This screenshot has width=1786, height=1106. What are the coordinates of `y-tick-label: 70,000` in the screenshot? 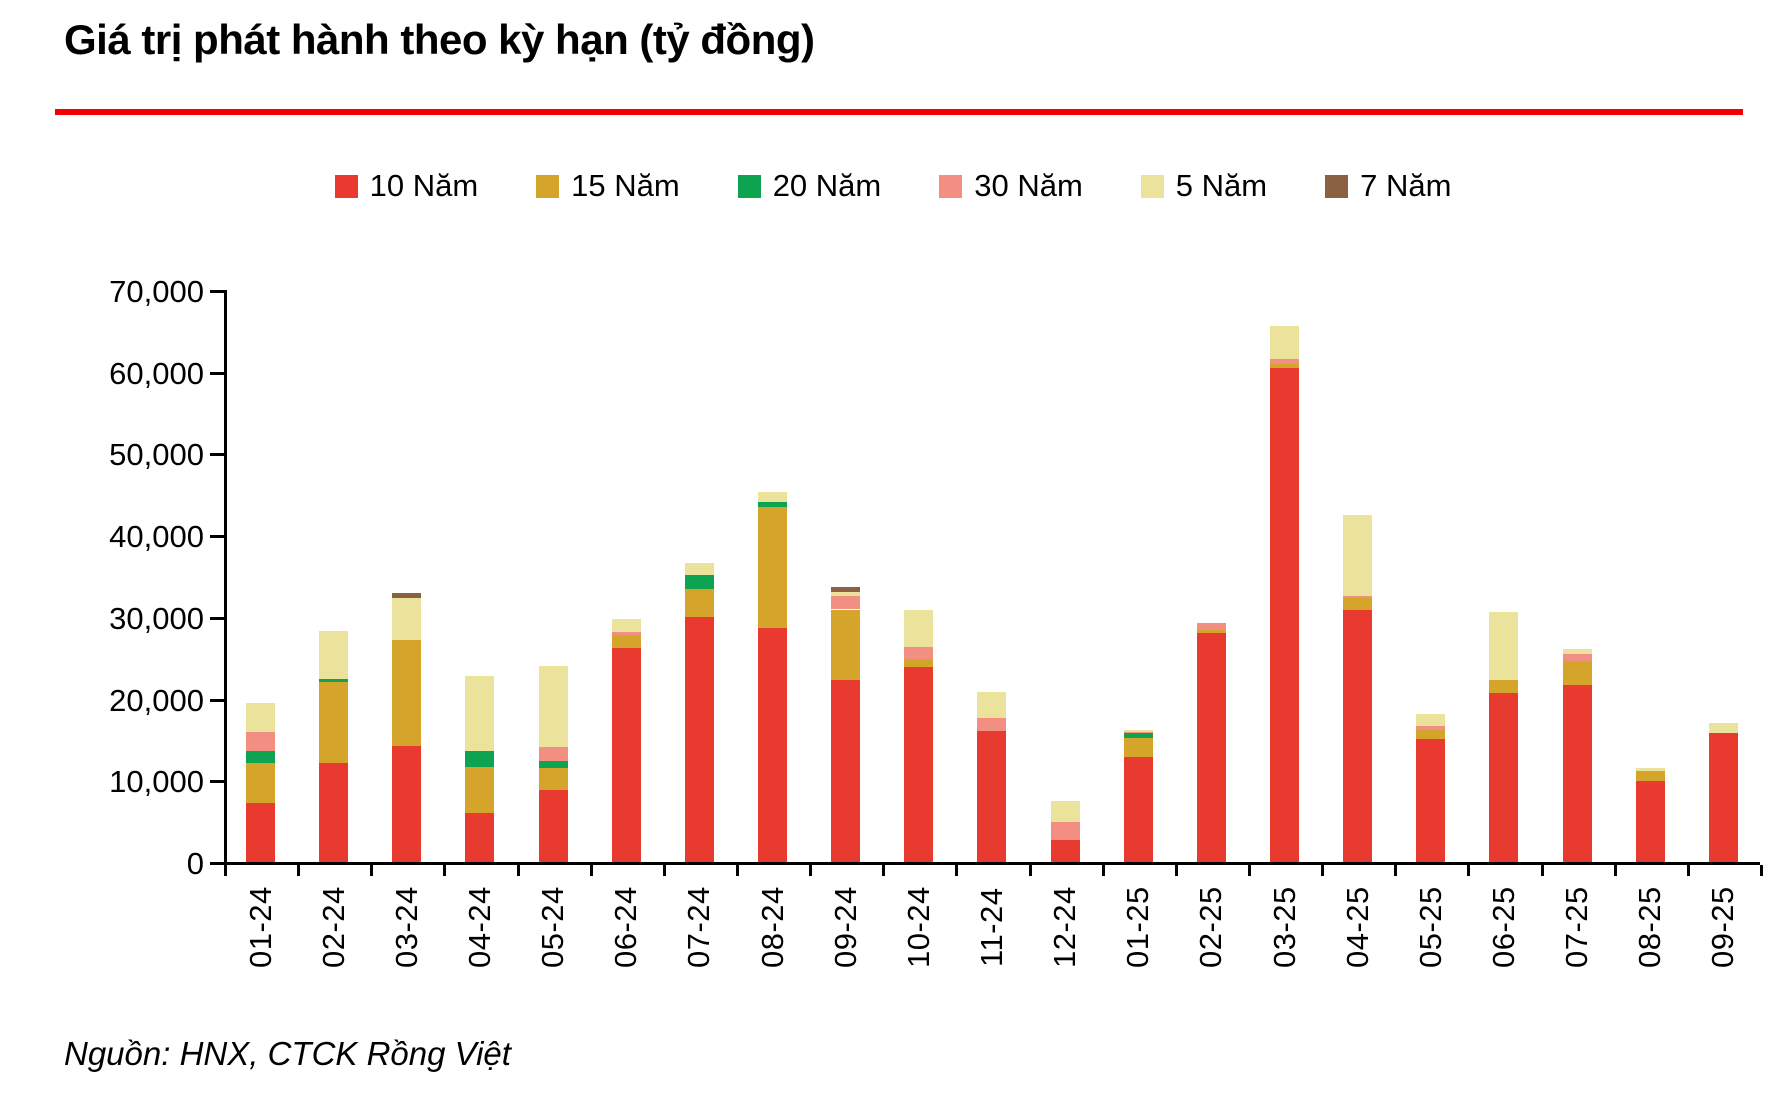 It's located at (156, 291).